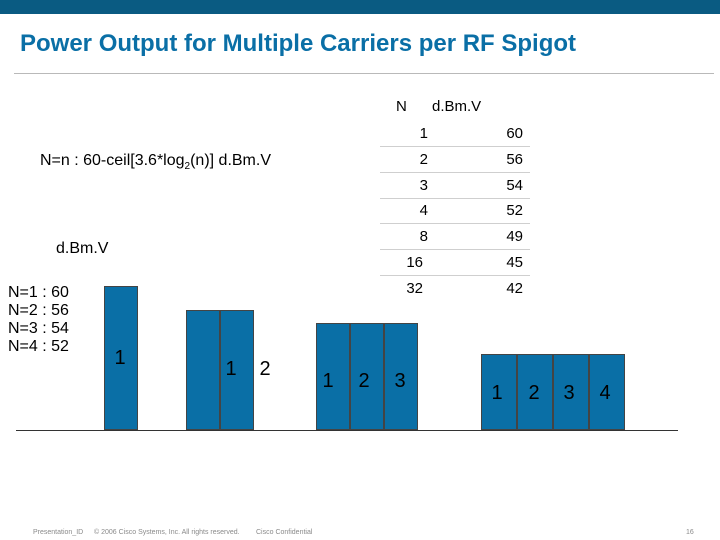  What do you see at coordinates (38, 328) in the screenshot?
I see `legend-item: N=3 : 54` at bounding box center [38, 328].